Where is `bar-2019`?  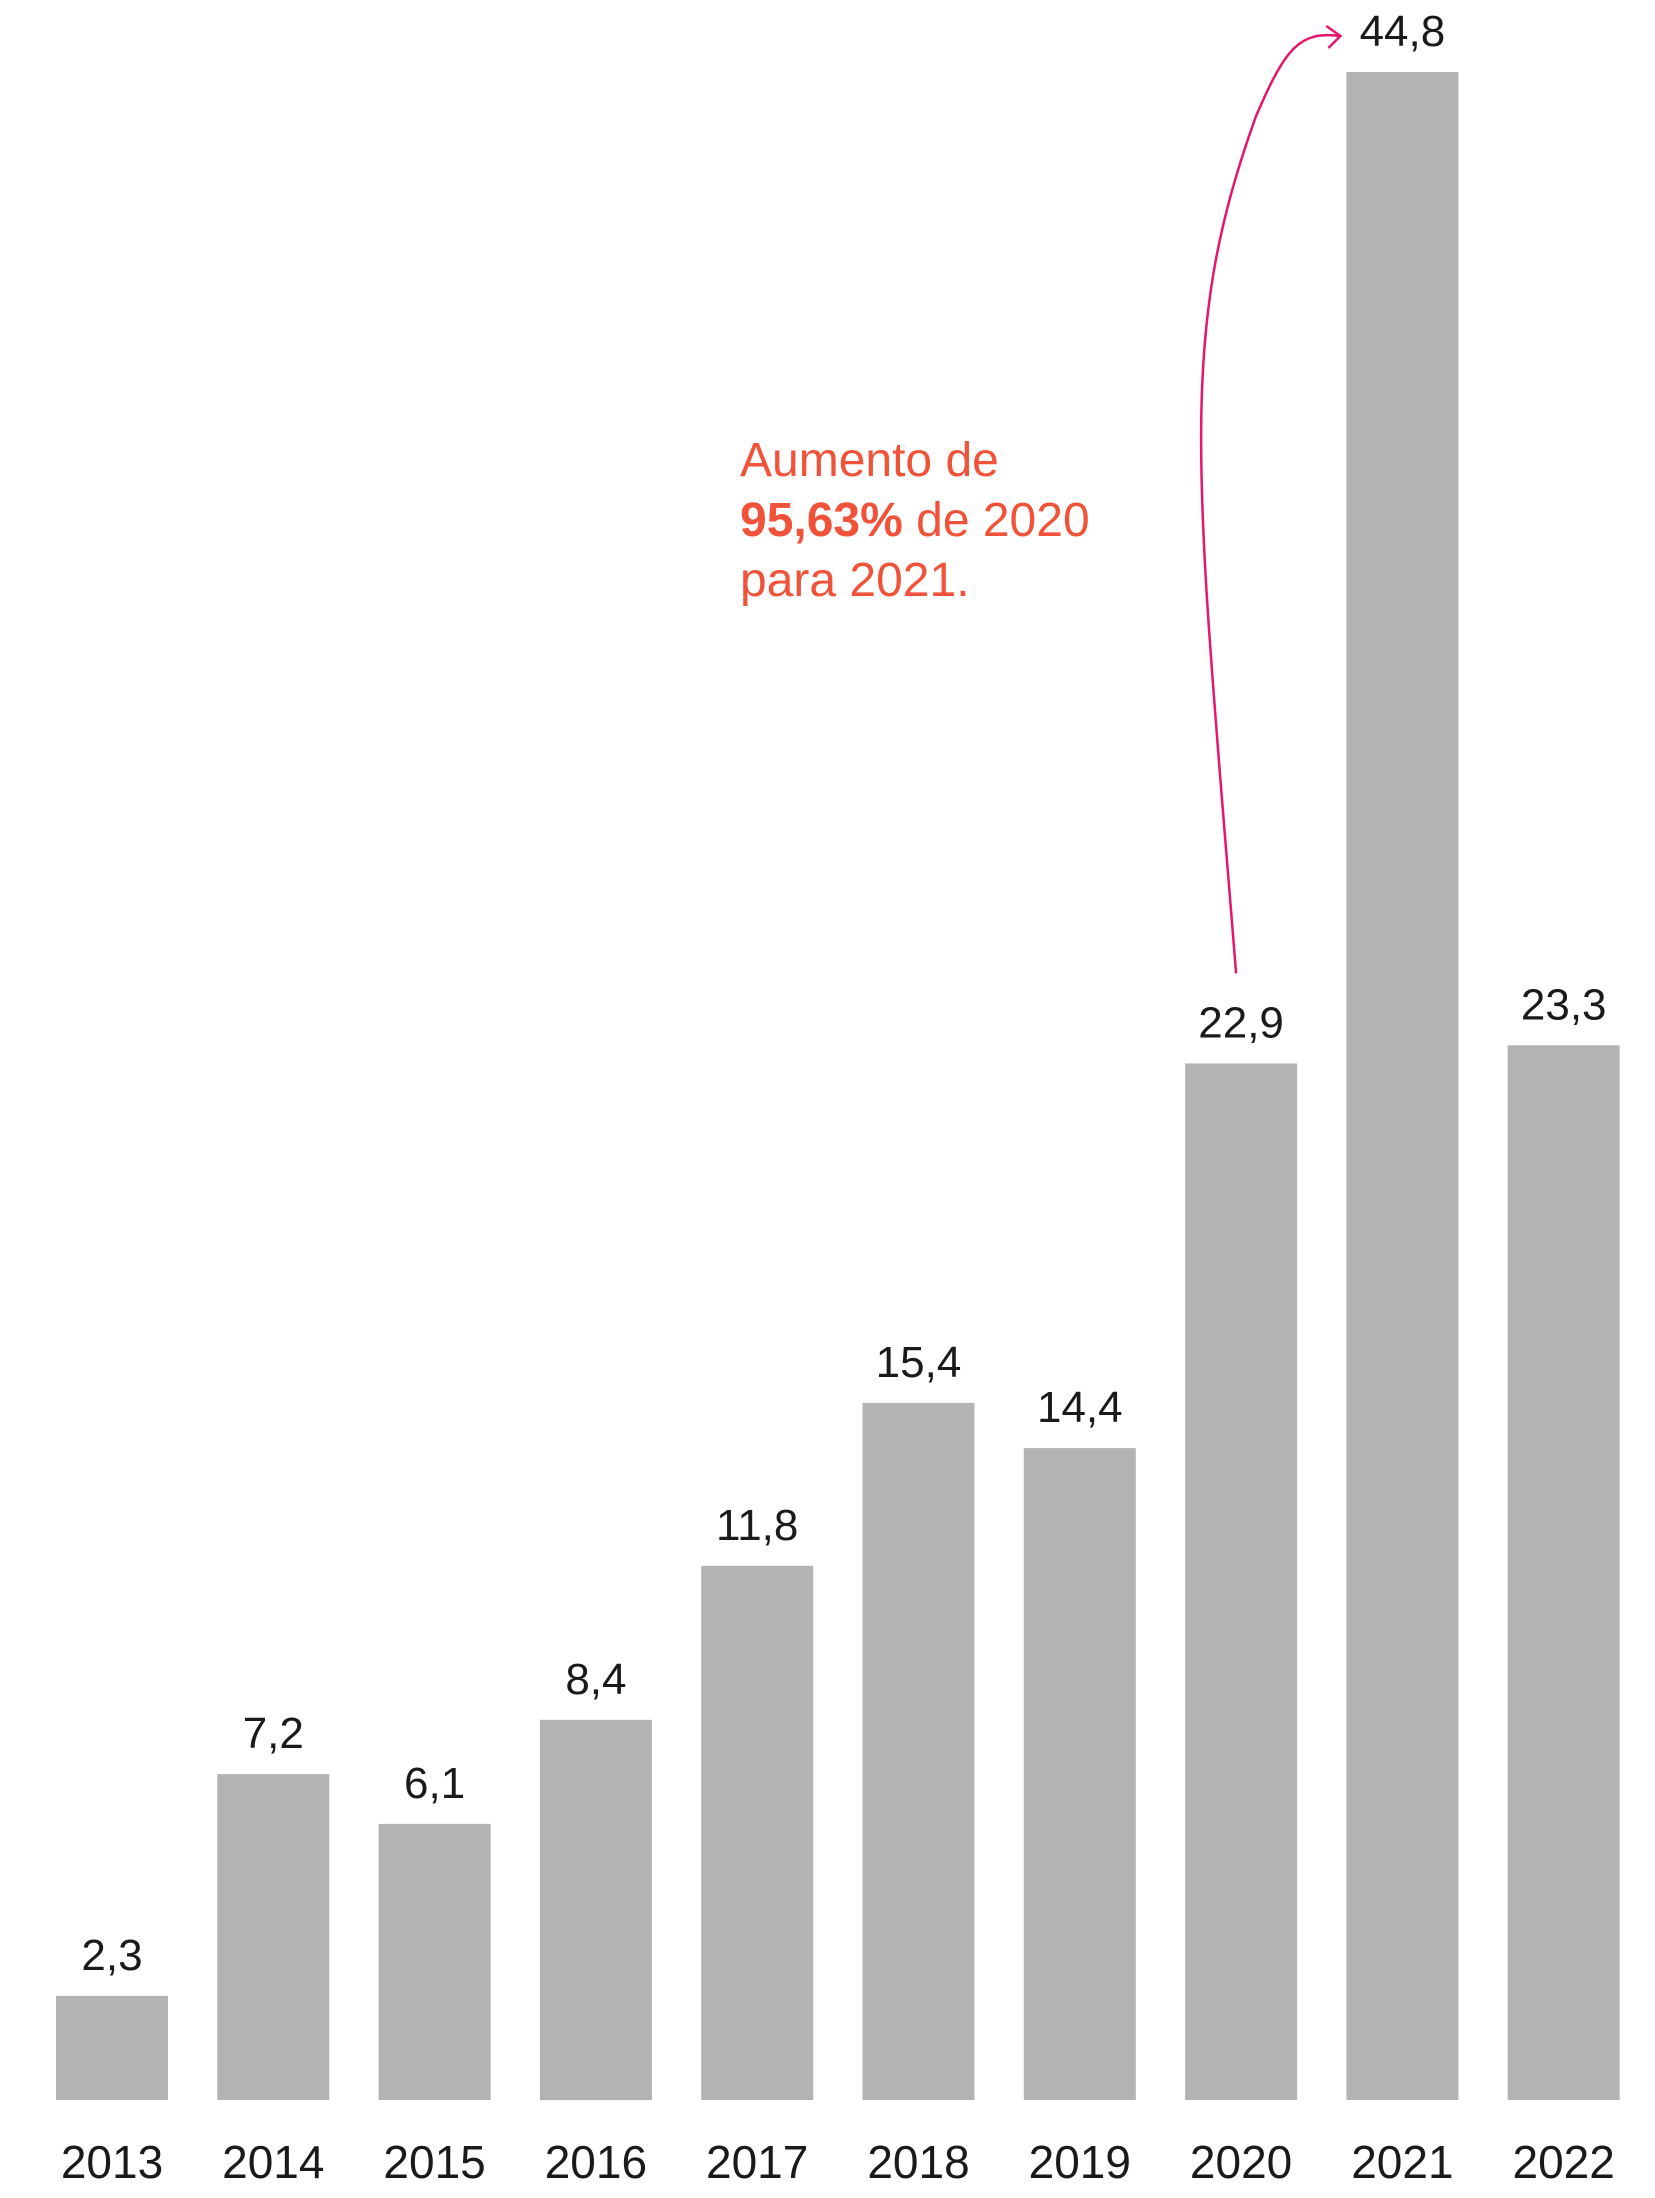
bar-2019 is located at coordinates (1079, 1774).